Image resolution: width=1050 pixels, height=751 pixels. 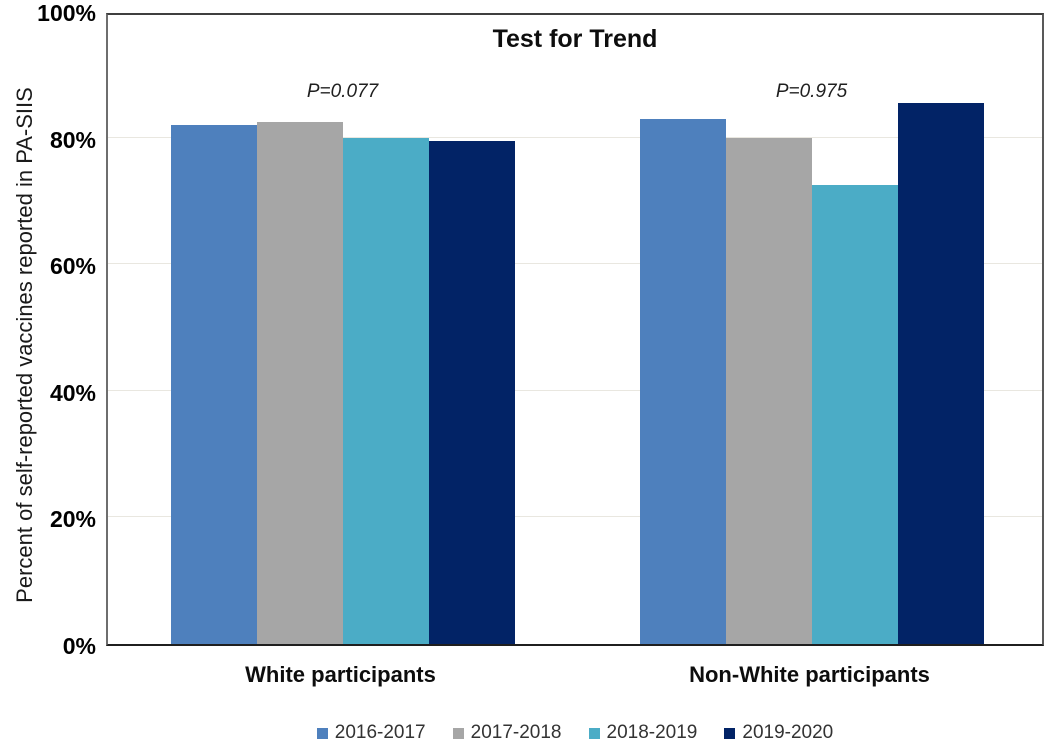 I want to click on y-tick-label: 40%, so click(x=72, y=392).